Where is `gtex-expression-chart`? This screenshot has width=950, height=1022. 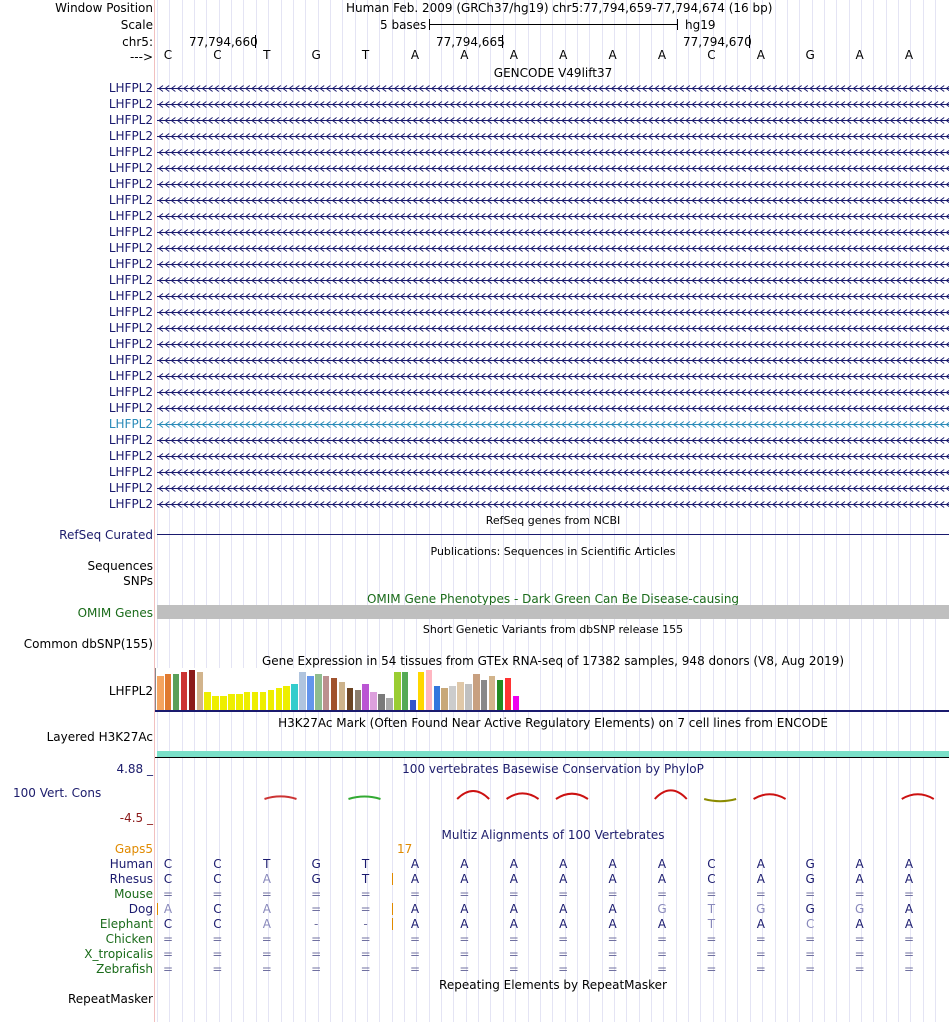 gtex-expression-chart is located at coordinates (345, 689).